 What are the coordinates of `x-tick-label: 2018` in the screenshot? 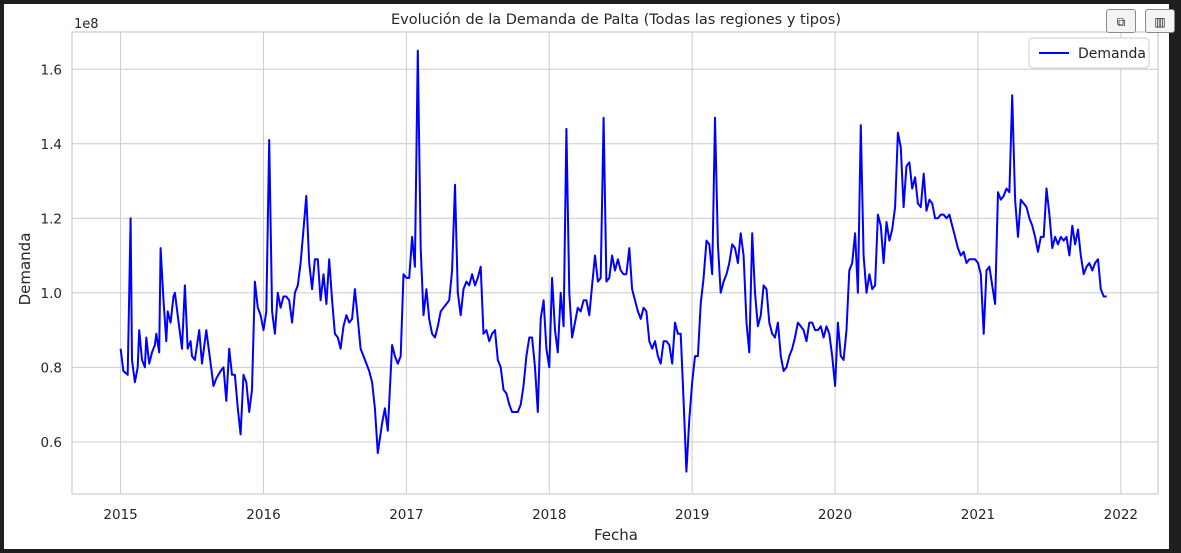 It's located at (549, 515).